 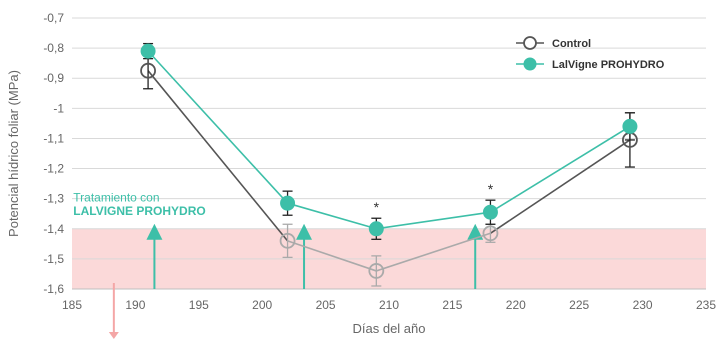 What do you see at coordinates (113, 335) in the screenshot?
I see `stress-down-arrow-head` at bounding box center [113, 335].